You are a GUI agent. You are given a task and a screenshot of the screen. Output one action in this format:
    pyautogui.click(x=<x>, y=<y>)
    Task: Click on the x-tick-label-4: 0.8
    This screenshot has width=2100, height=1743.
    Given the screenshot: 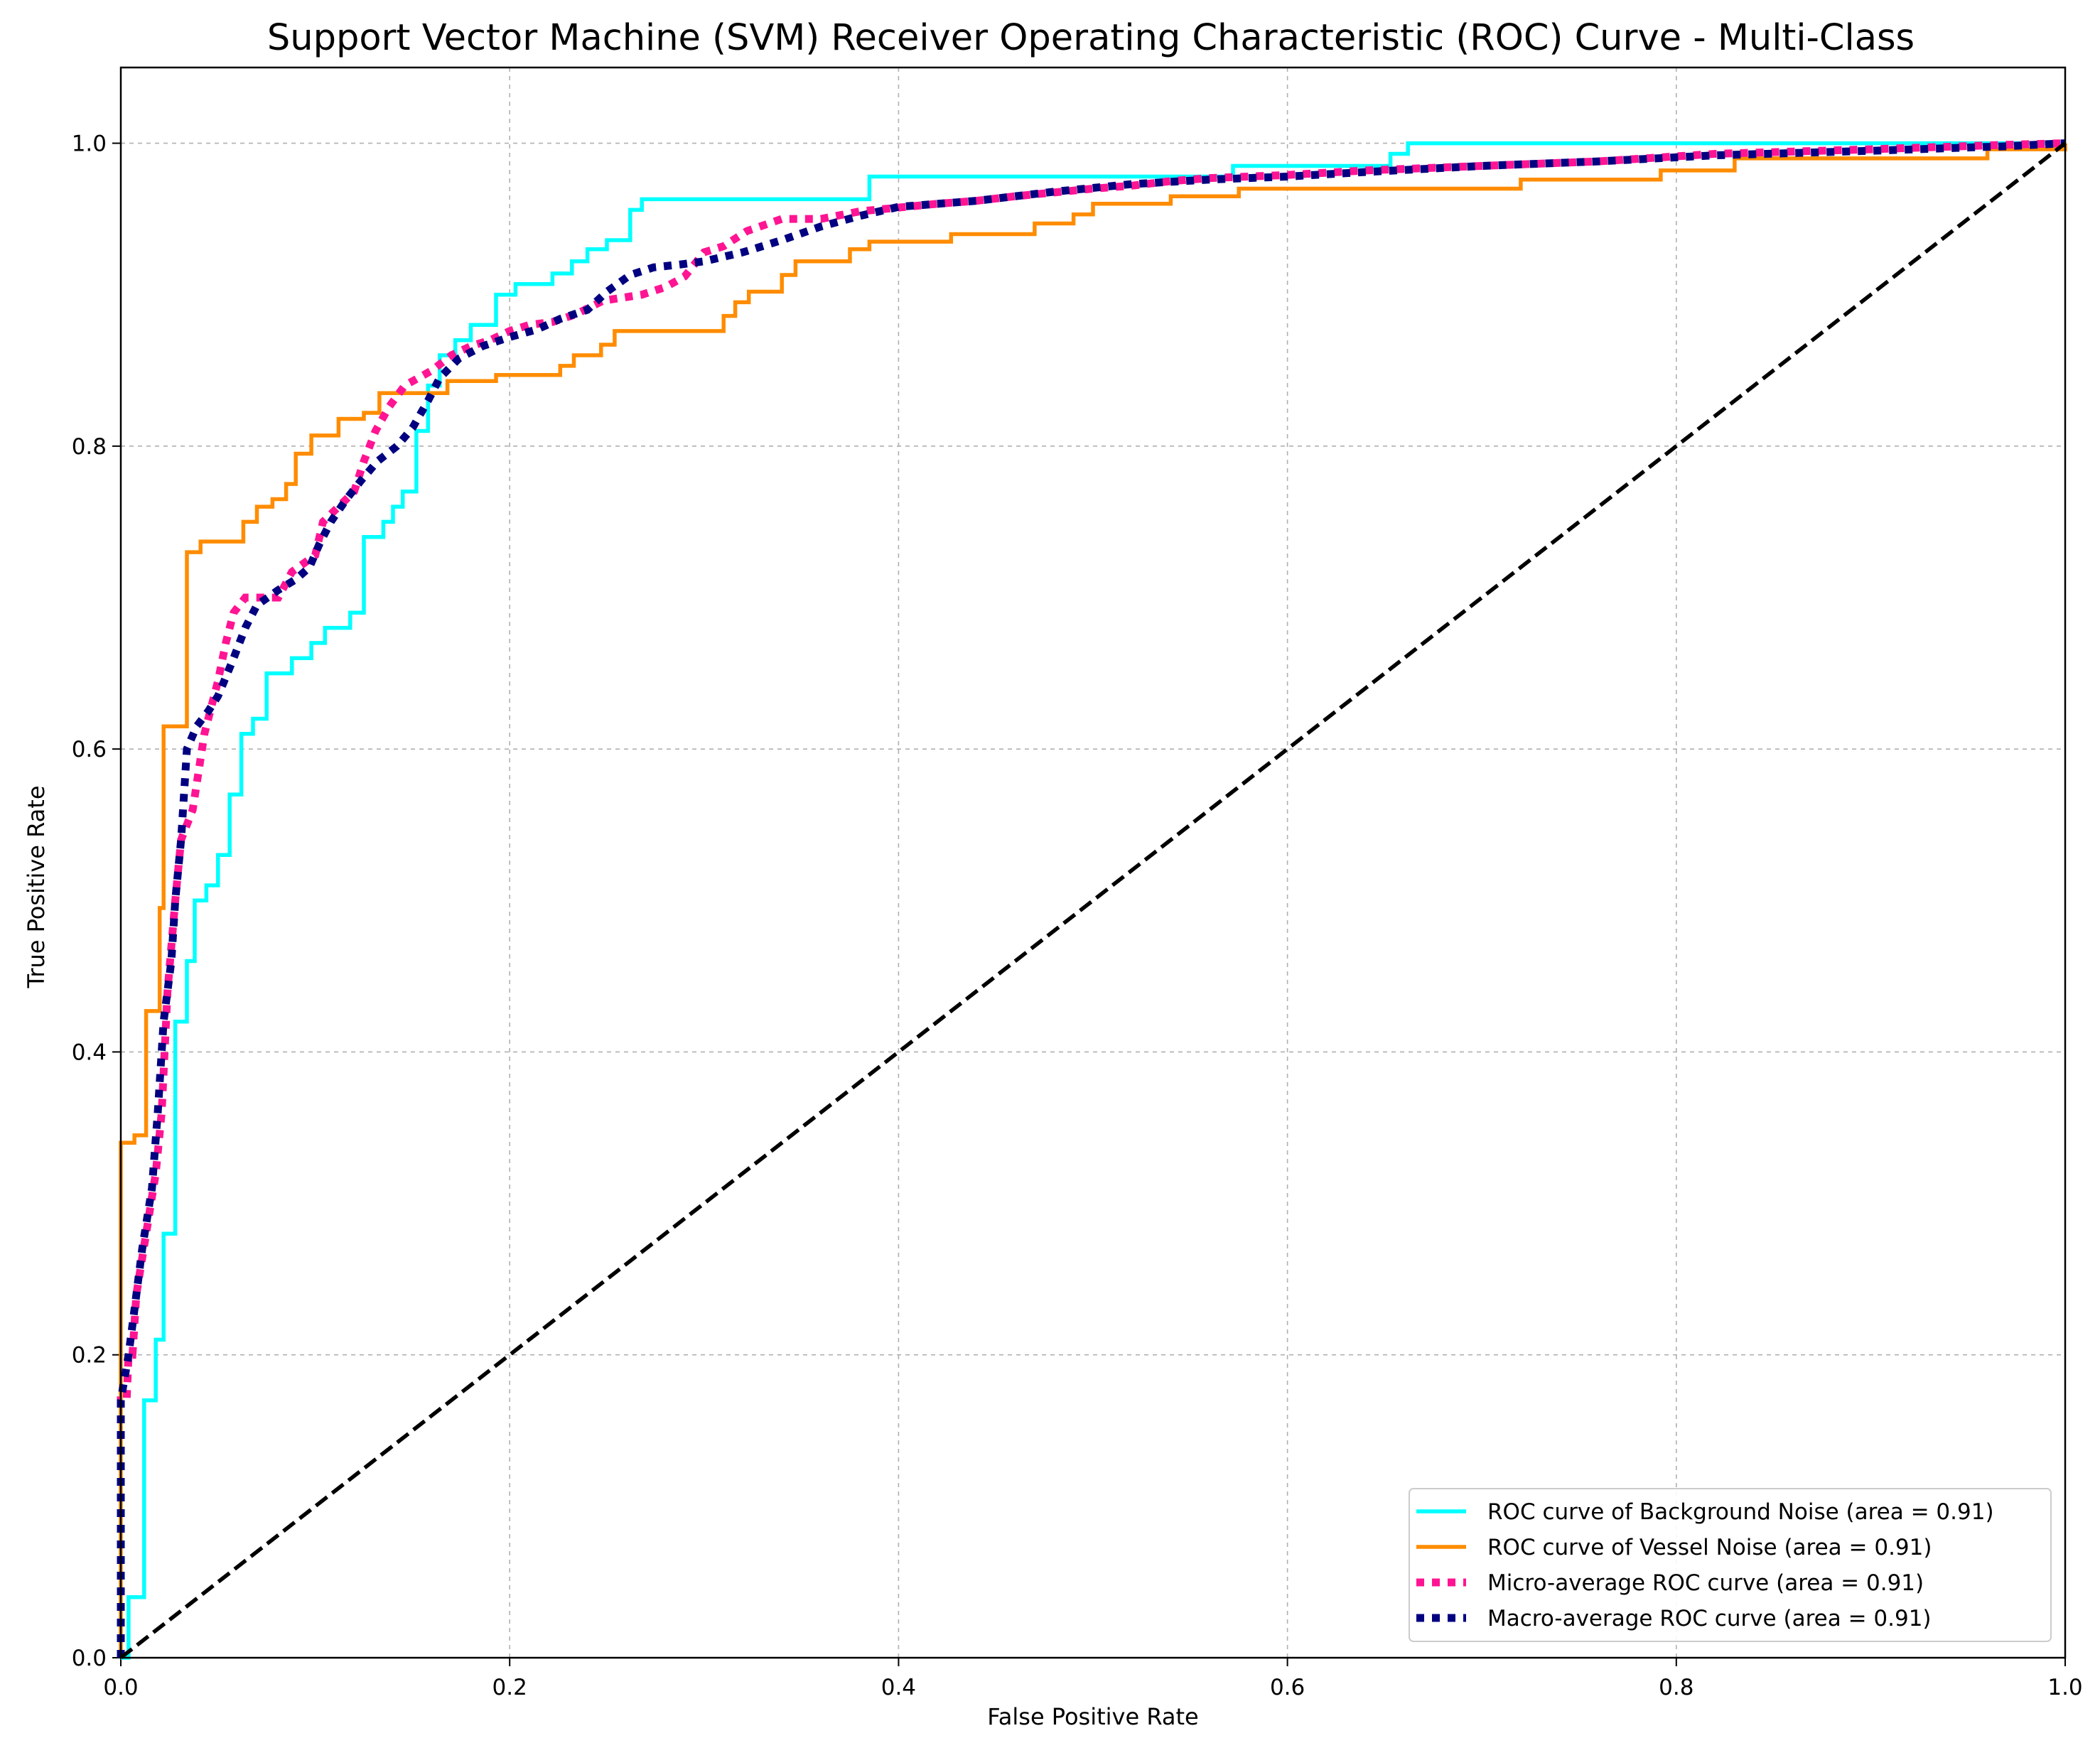 What is the action you would take?
    pyautogui.click(x=1677, y=1687)
    